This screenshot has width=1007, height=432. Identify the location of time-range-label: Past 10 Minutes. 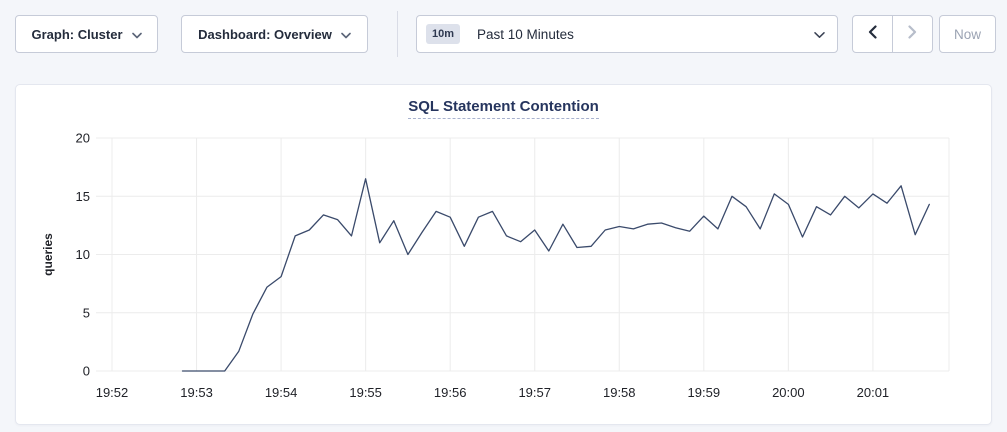
(525, 34).